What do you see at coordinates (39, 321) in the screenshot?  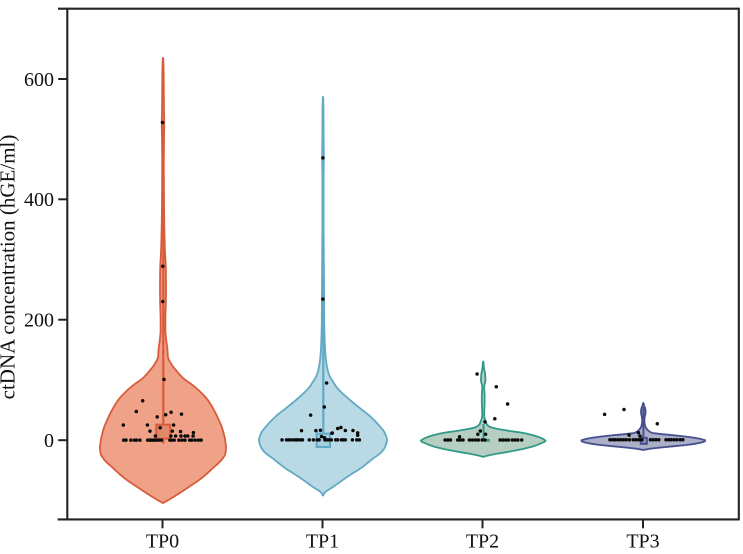 I see `svg-text: 200` at bounding box center [39, 321].